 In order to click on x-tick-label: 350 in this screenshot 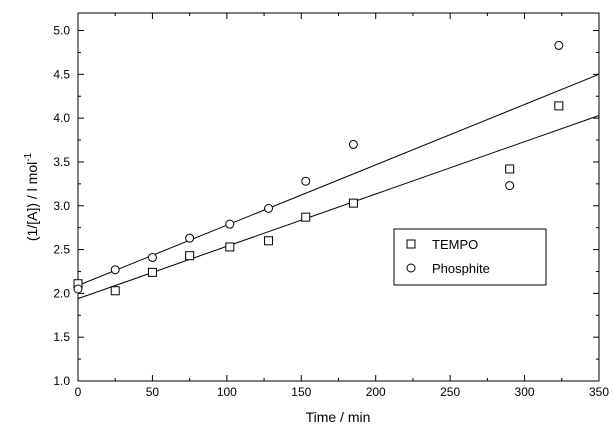, I will do `click(599, 392)`.